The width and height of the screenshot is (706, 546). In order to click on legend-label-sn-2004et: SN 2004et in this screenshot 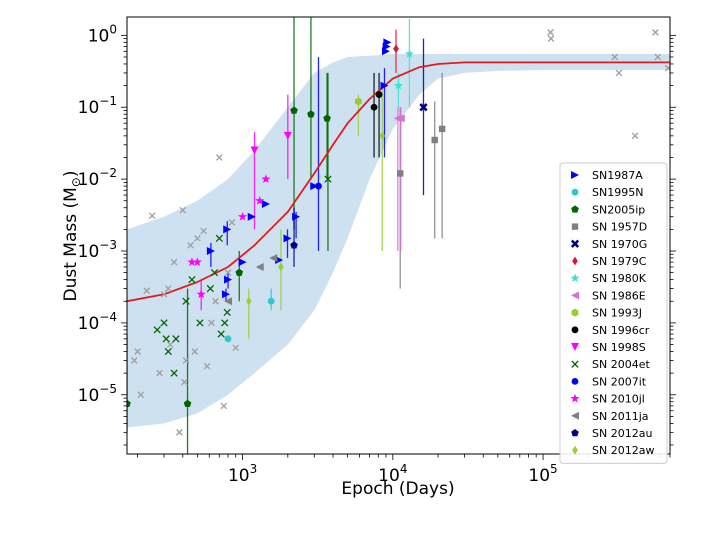, I will do `click(621, 364)`.